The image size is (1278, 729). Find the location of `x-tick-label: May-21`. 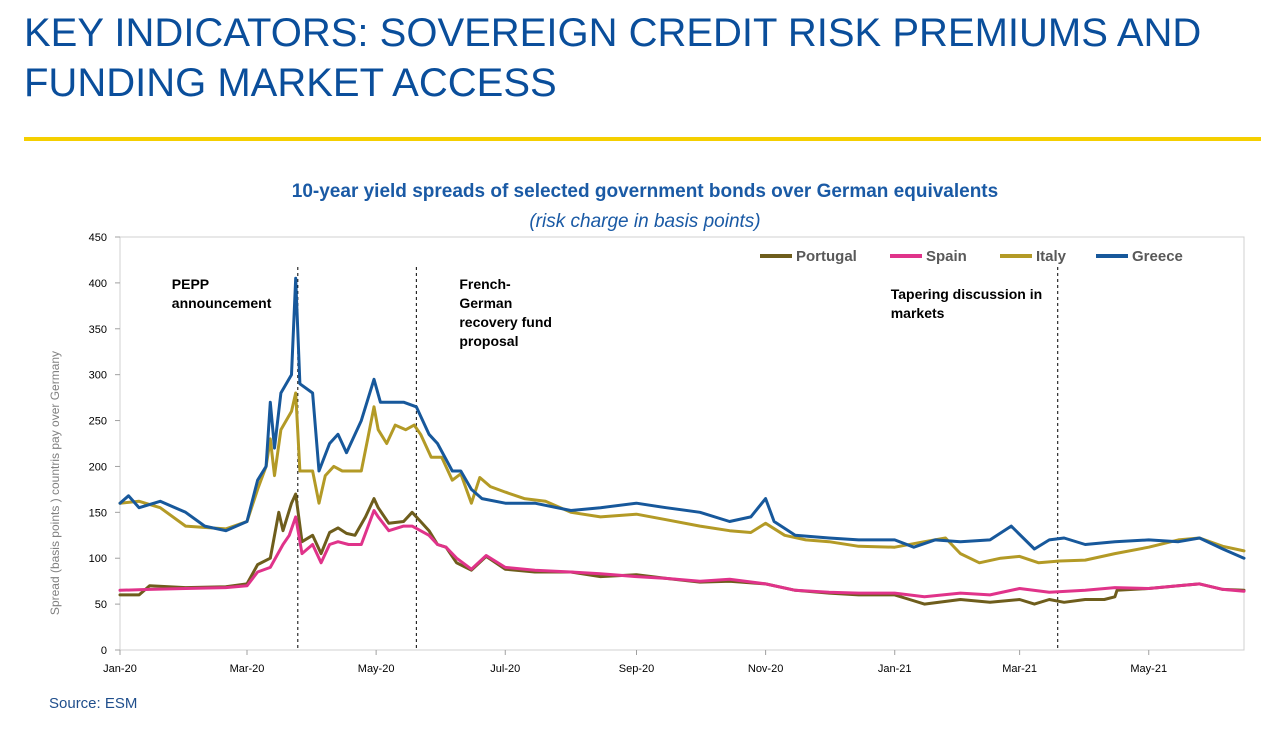

x-tick-label: May-21 is located at coordinates (1148, 669).